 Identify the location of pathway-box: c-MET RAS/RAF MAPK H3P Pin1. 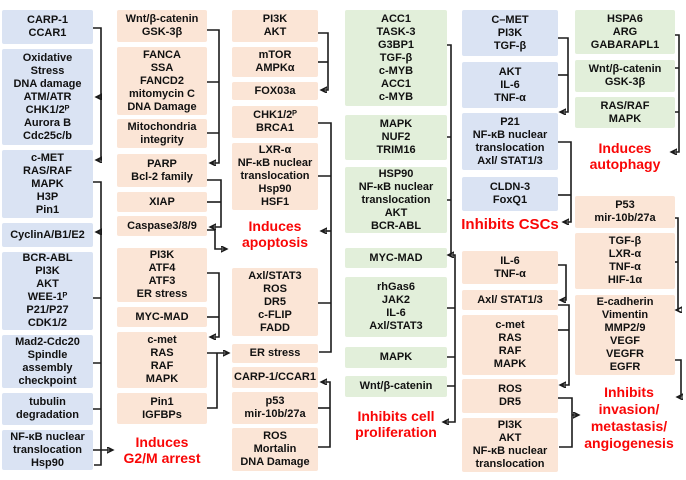
(47, 184).